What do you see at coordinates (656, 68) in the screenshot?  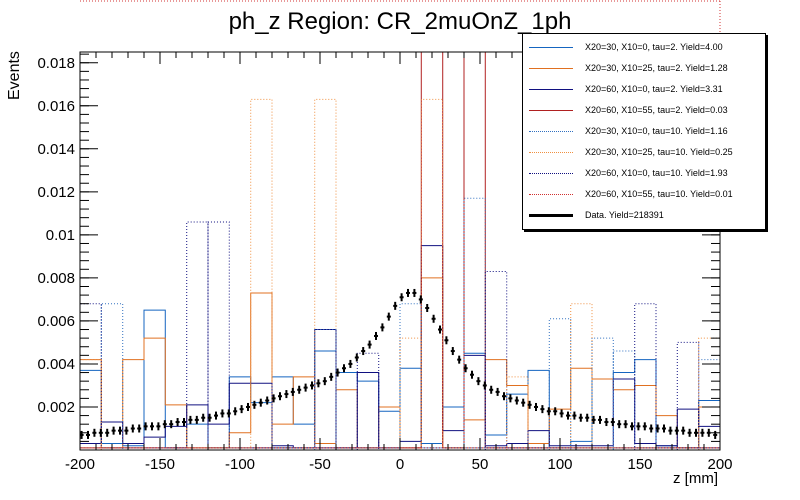 I see `legend-label-1: X20=30, X10=25, tau=2. Yield=1.28` at bounding box center [656, 68].